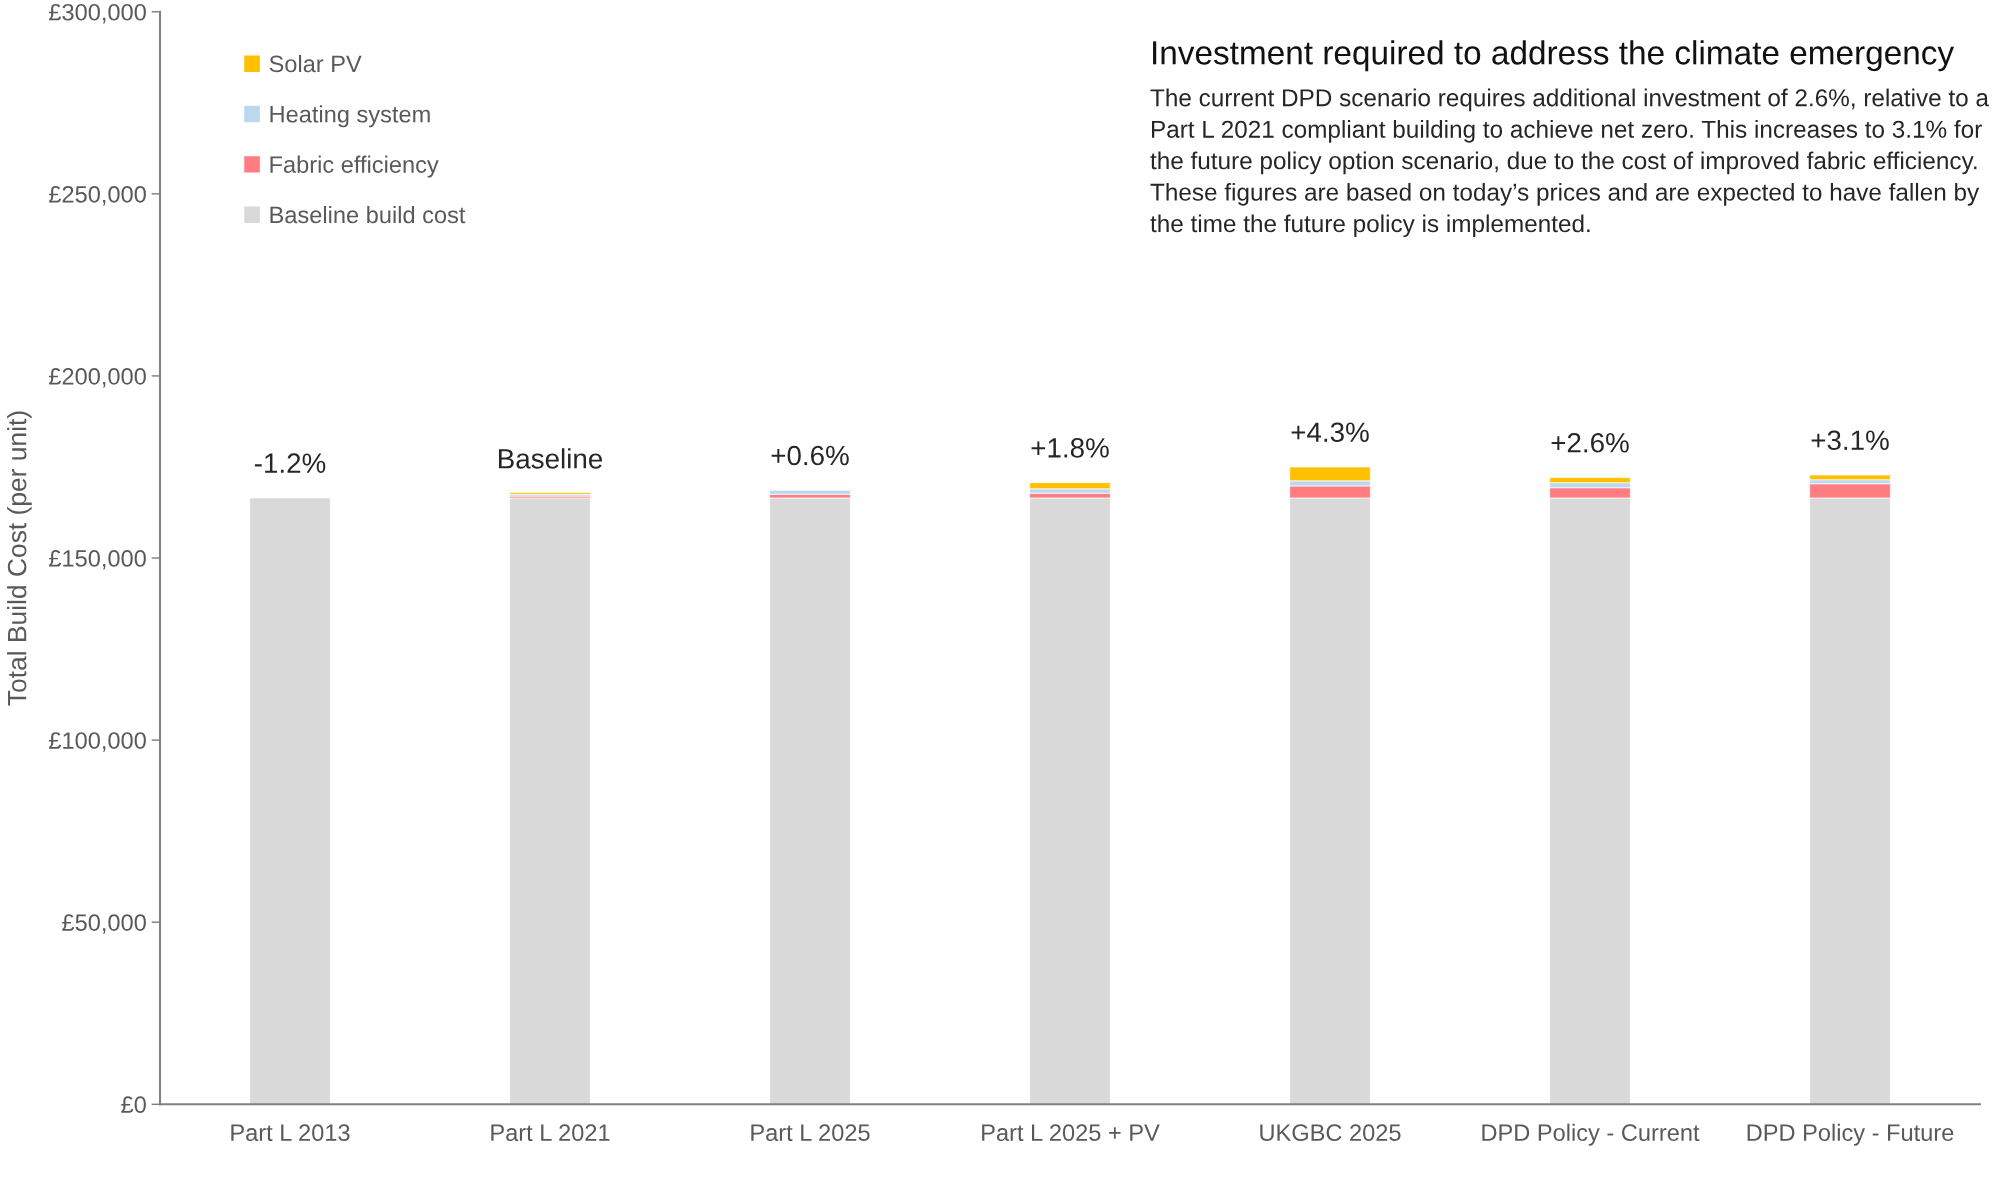 The width and height of the screenshot is (2000, 1181). Describe the element at coordinates (368, 214) in the screenshot. I see `legend-label: Baseline build cost` at that location.